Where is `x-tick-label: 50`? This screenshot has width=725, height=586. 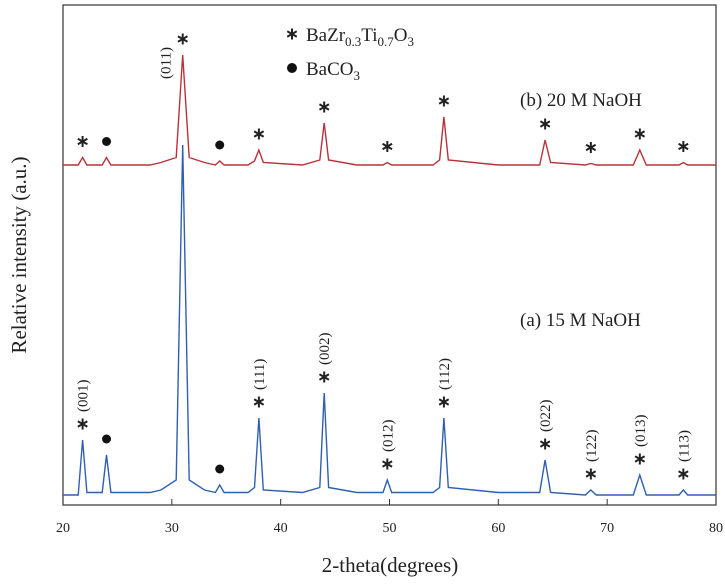
x-tick-label: 50 is located at coordinates (390, 528).